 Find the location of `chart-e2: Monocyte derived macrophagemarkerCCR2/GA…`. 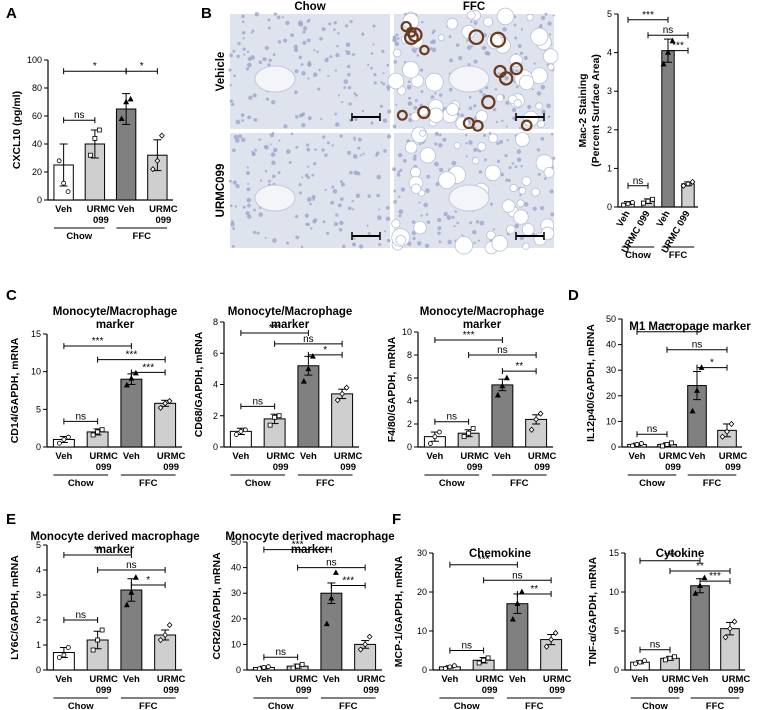

chart-e2: Monocyte derived macrophagemarkerCCR2/GA… is located at coordinates (303, 620).